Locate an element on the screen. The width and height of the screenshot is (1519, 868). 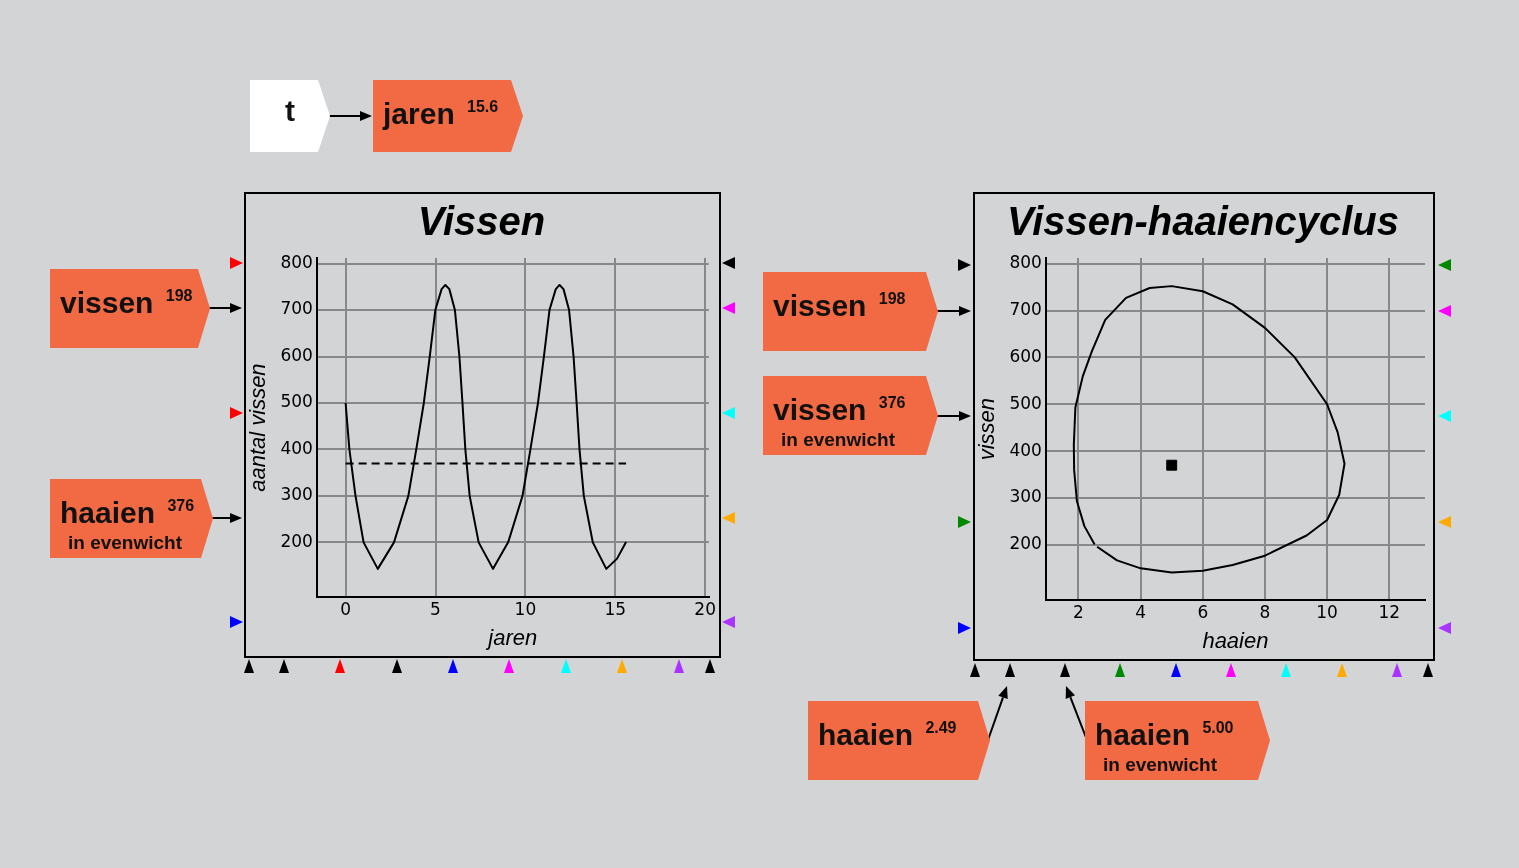
x-tick-label: 2 is located at coordinates (1078, 611).